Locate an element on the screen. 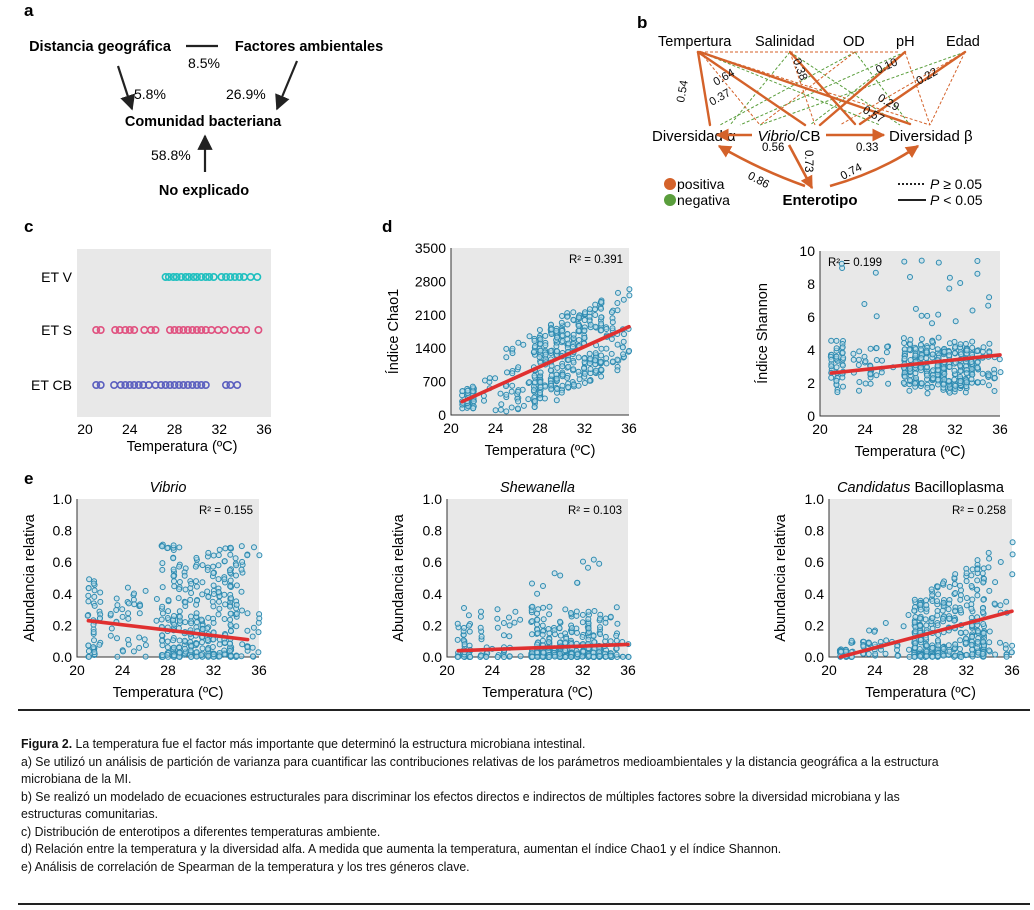  d-shannon-x-tick-4: 36 is located at coordinates (1000, 429).